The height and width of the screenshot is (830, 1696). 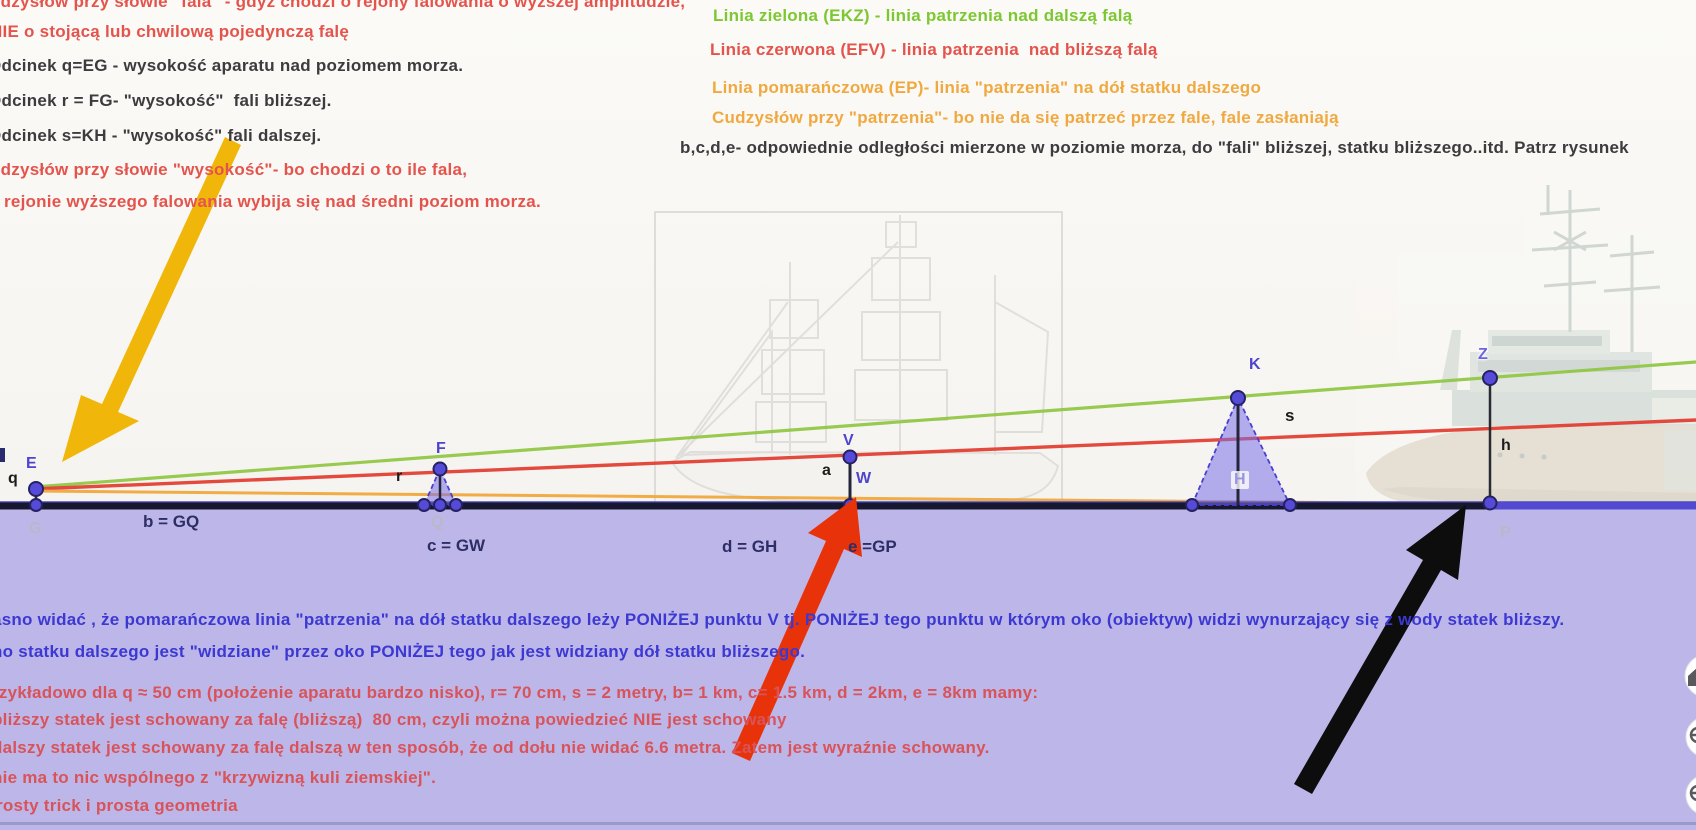 What do you see at coordinates (151, 299) in the screenshot?
I see `yellow-annotation-arrow` at bounding box center [151, 299].